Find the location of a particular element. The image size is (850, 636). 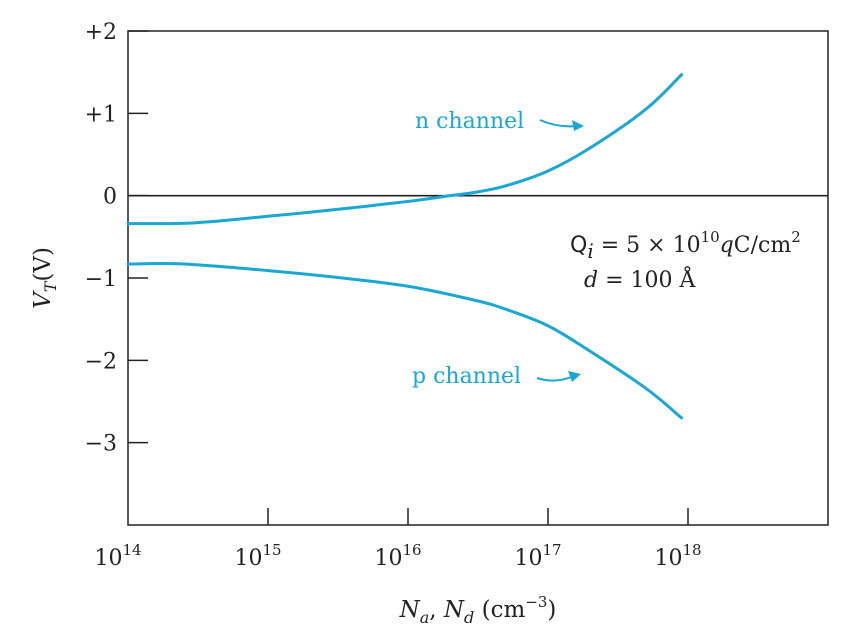

n-channel-label: n channel is located at coordinates (469, 121).